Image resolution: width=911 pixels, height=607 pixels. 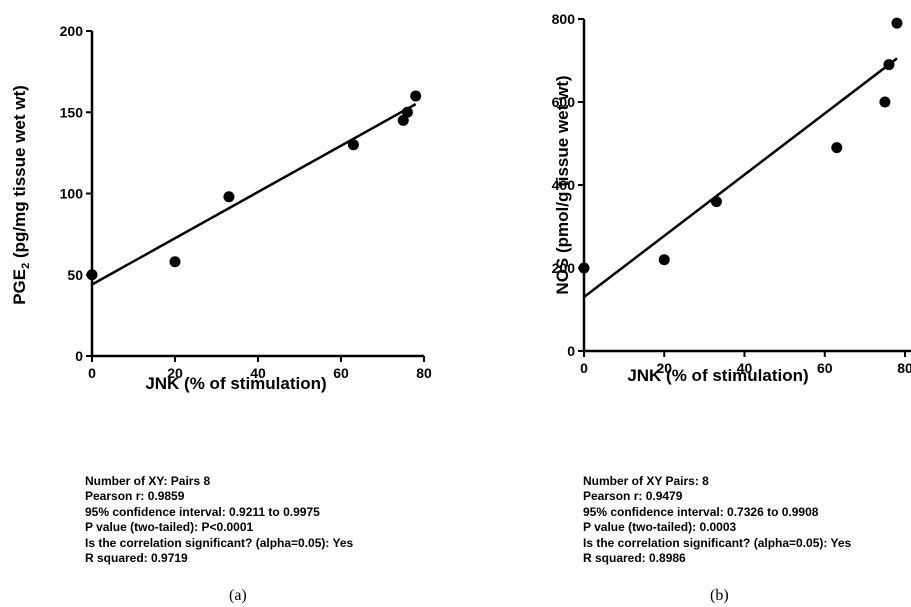 I want to click on stats-a-line: Pearson r: 0.9859, so click(x=135, y=496).